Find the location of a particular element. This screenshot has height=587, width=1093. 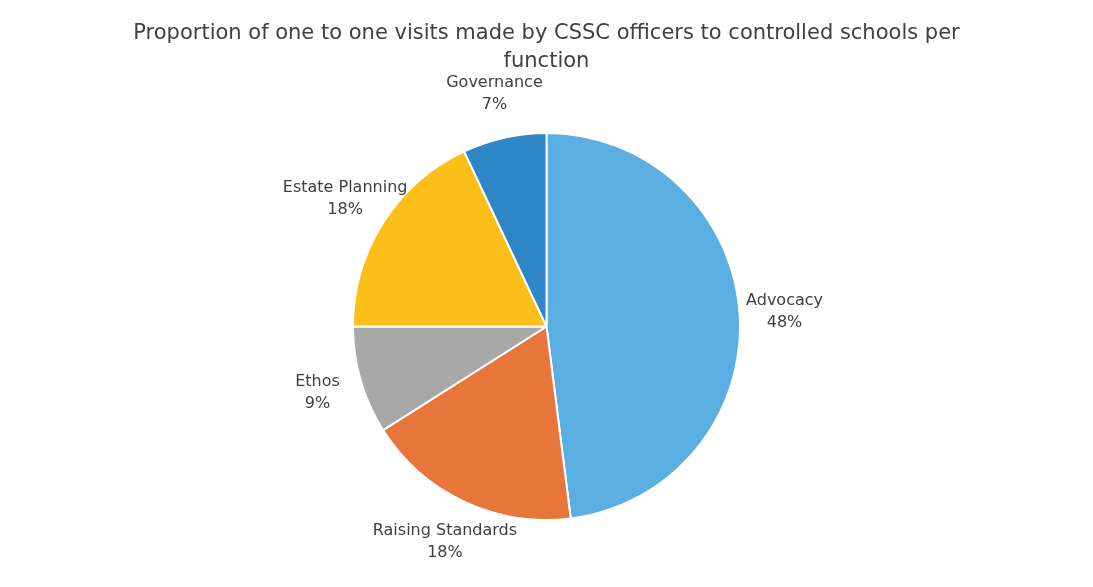

data-label: 9% is located at coordinates (317, 403).